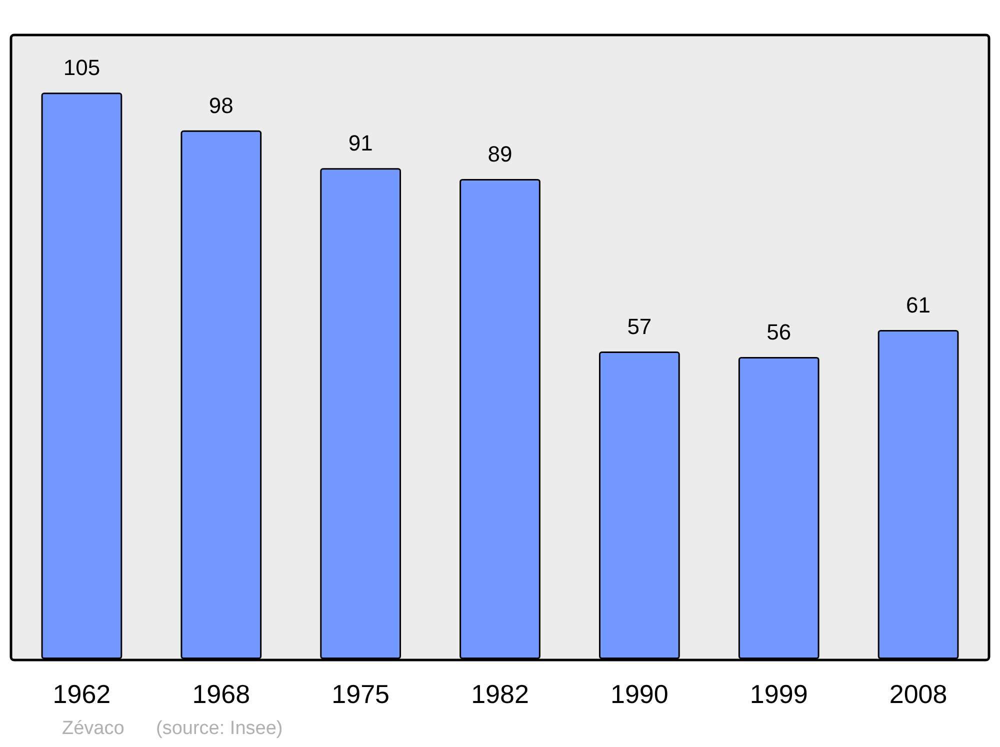 The image size is (1000, 747). I want to click on x-tick-label: 1968, so click(221, 694).